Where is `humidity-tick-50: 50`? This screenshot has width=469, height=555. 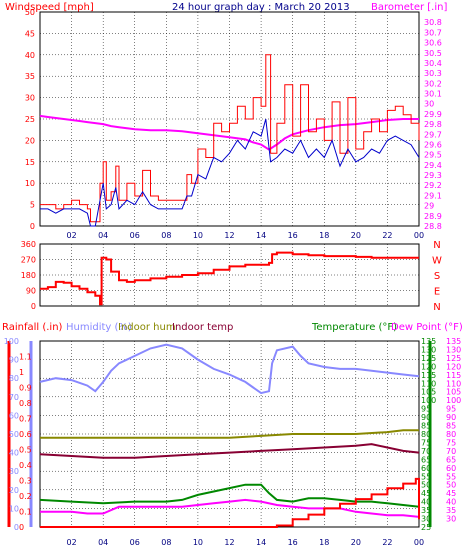 humidity-tick-50: 50 is located at coordinates (14, 434).